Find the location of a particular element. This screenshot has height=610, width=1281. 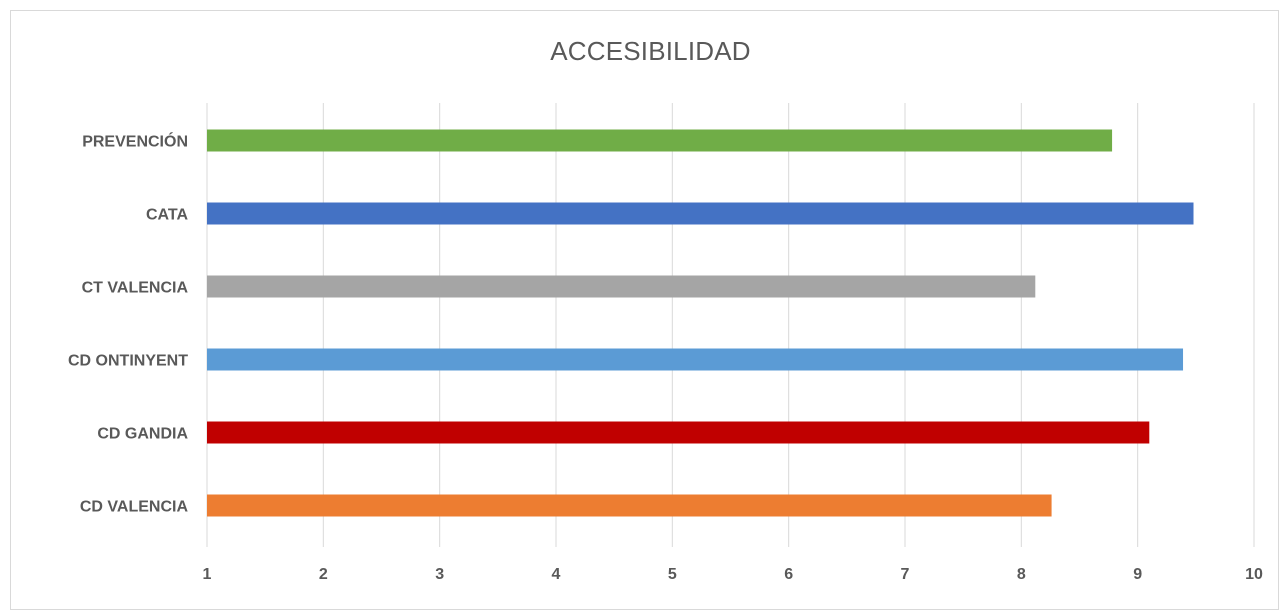

x-axis-tick-labels: 1 2 3 4 5 6 7 8 9 10 is located at coordinates (733, 574).